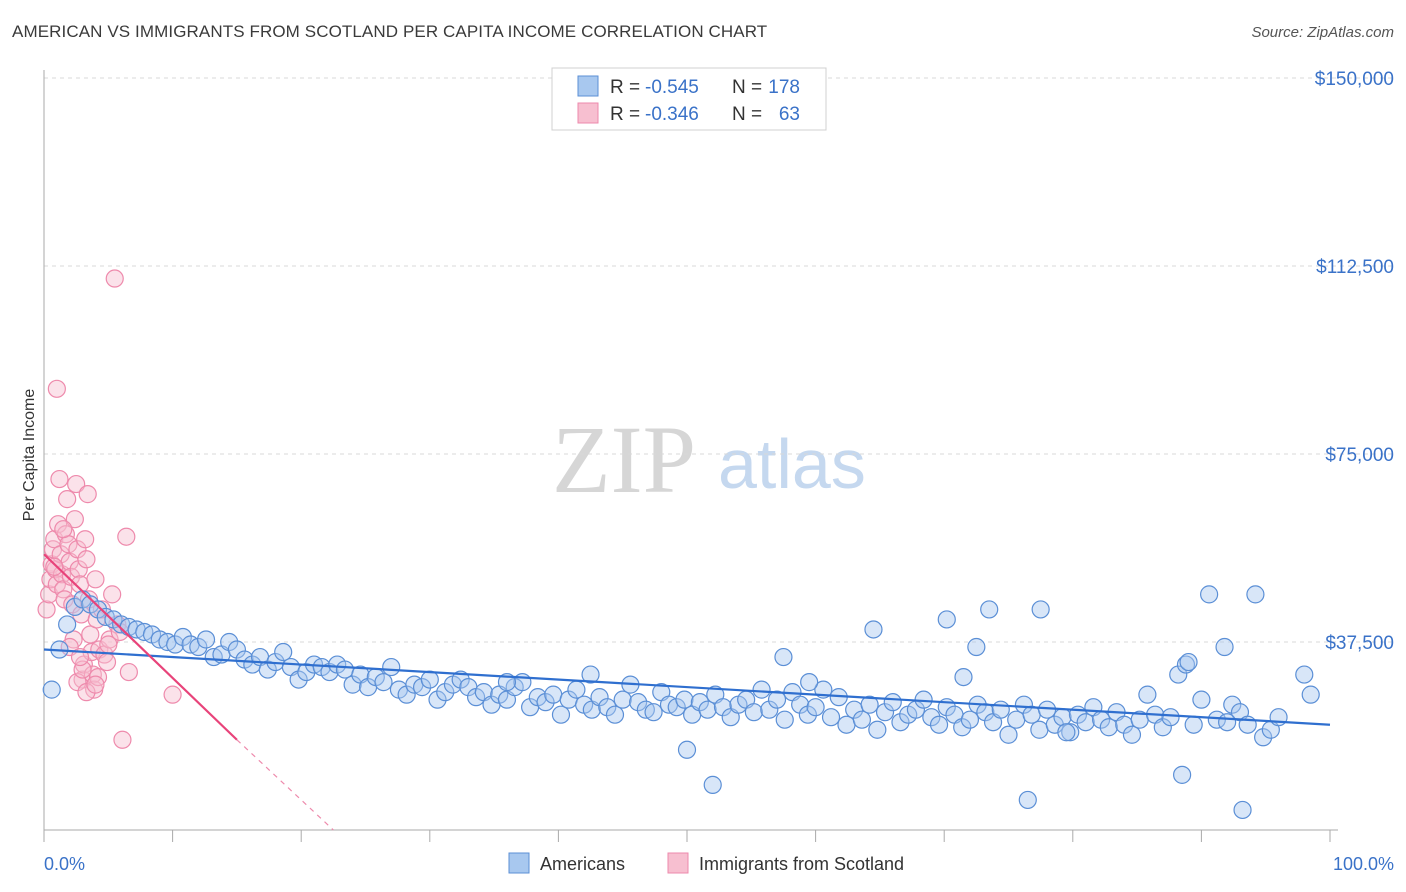 The height and width of the screenshot is (892, 1406). Describe the element at coordinates (687, 836) in the screenshot. I see `x-ticks` at that location.